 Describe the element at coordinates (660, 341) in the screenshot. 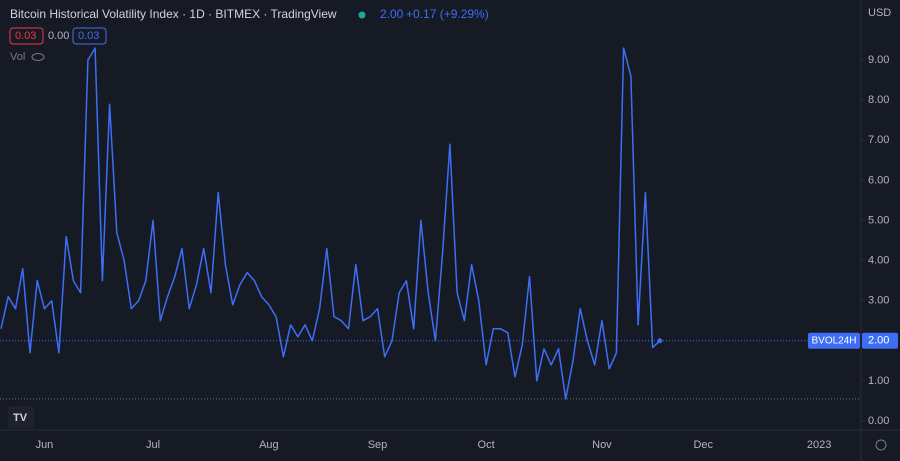

I see `last-point` at that location.